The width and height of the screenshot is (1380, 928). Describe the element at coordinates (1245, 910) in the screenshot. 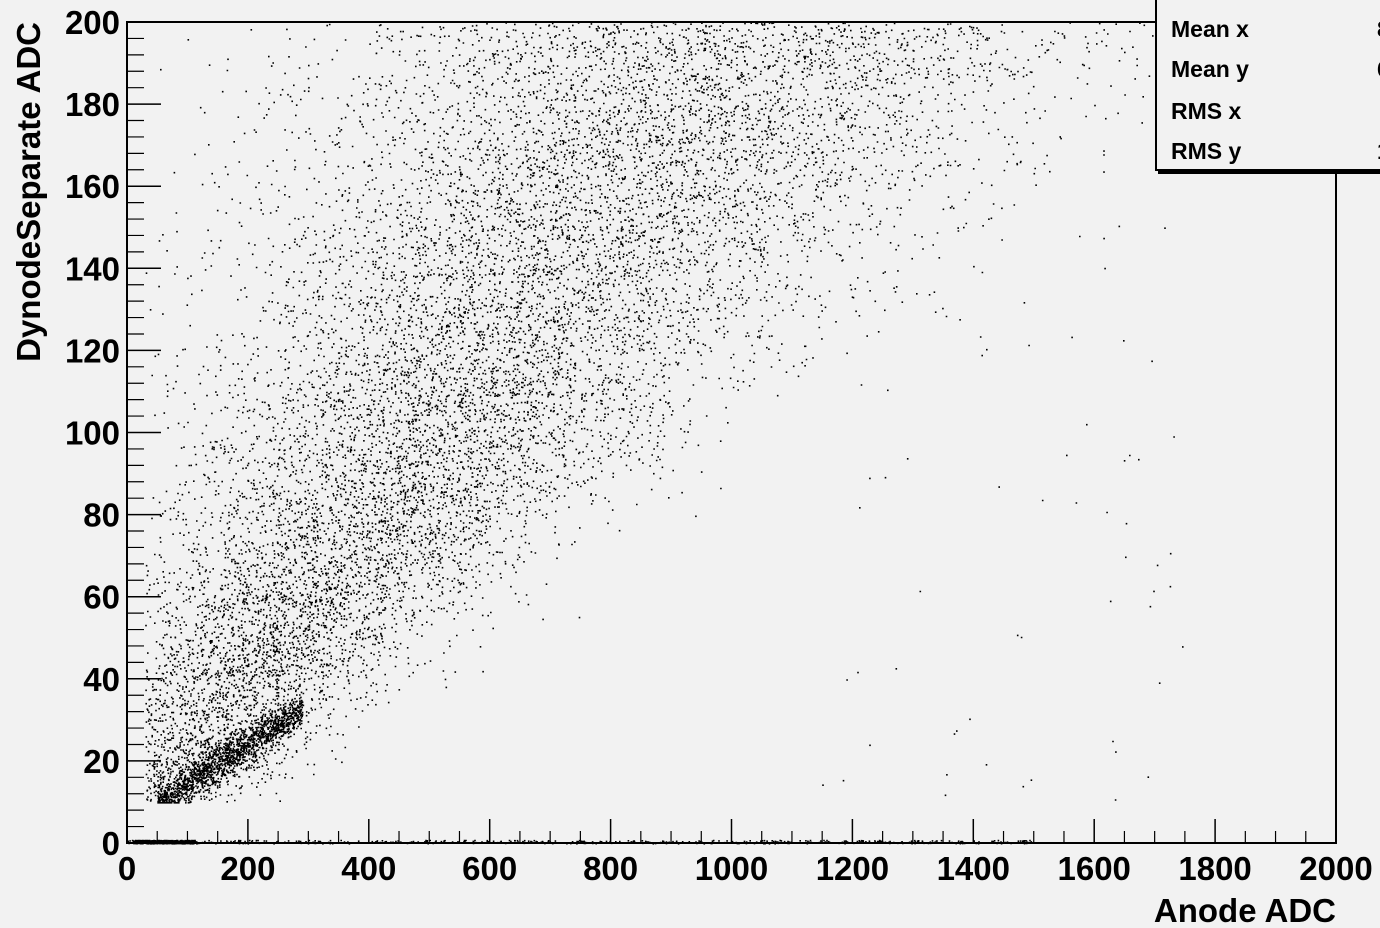

I see `x-axis-label: Anode ADC` at that location.